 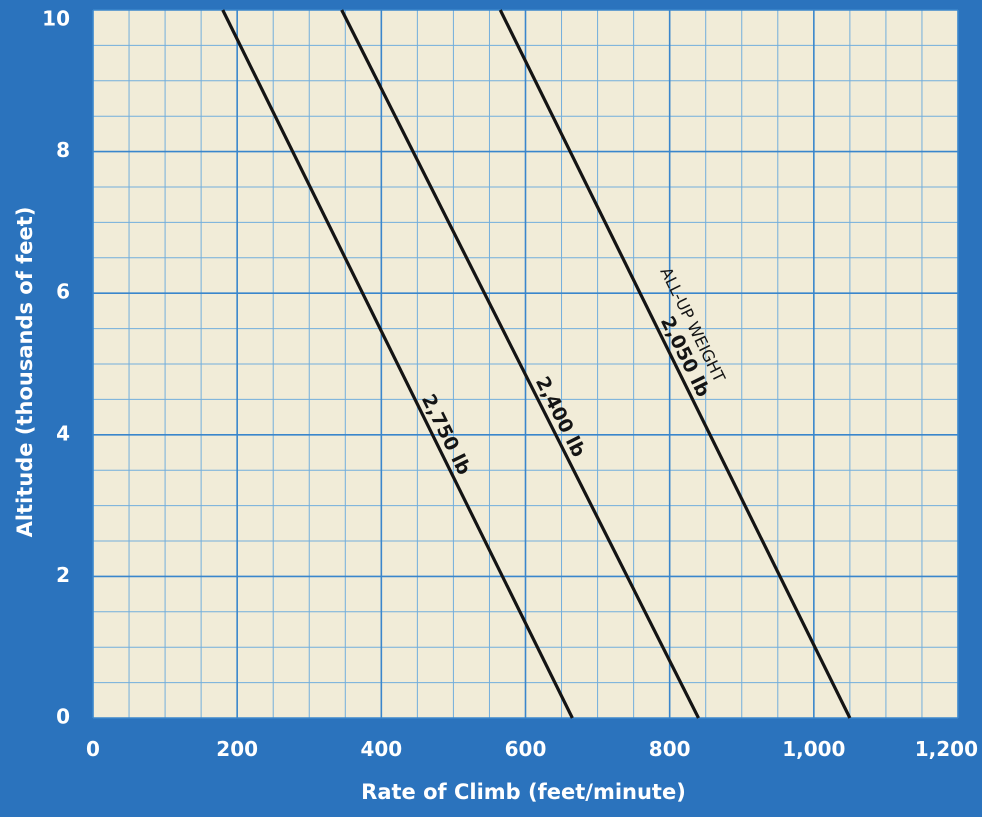 What do you see at coordinates (93, 749) in the screenshot?
I see `x-tick-label: 0` at bounding box center [93, 749].